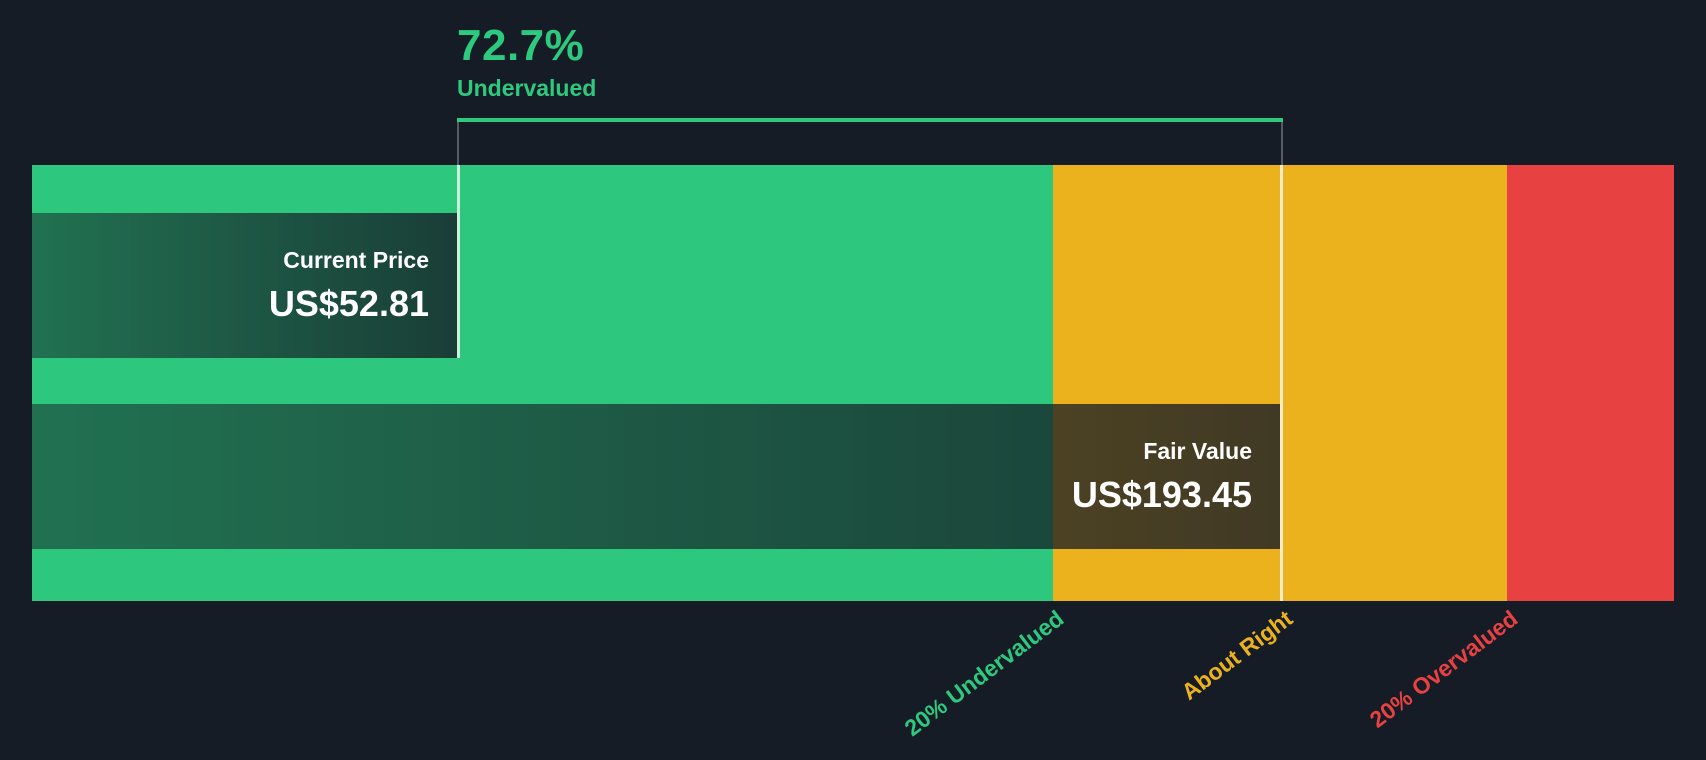 The width and height of the screenshot is (1706, 760). I want to click on bracket-leg-right, so click(1282, 143).